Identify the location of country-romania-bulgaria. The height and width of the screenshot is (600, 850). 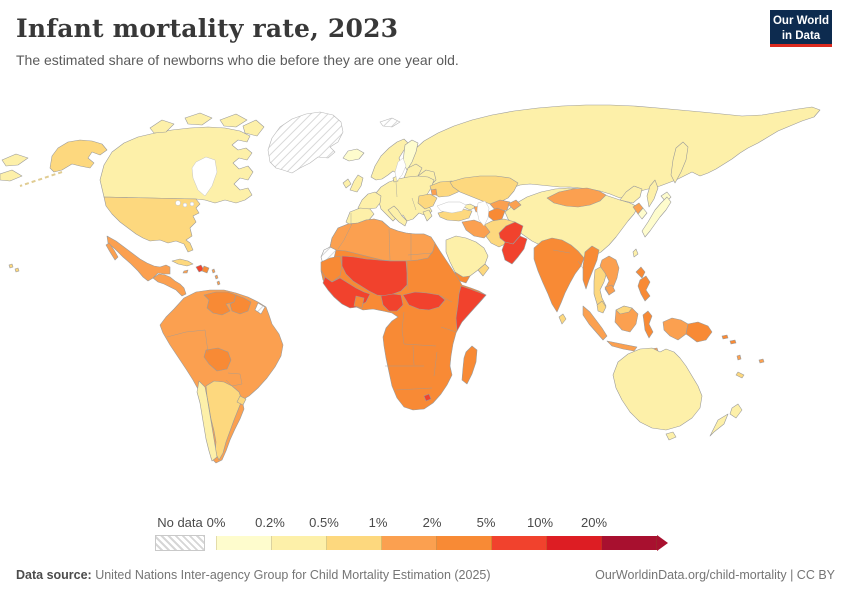
(427, 201).